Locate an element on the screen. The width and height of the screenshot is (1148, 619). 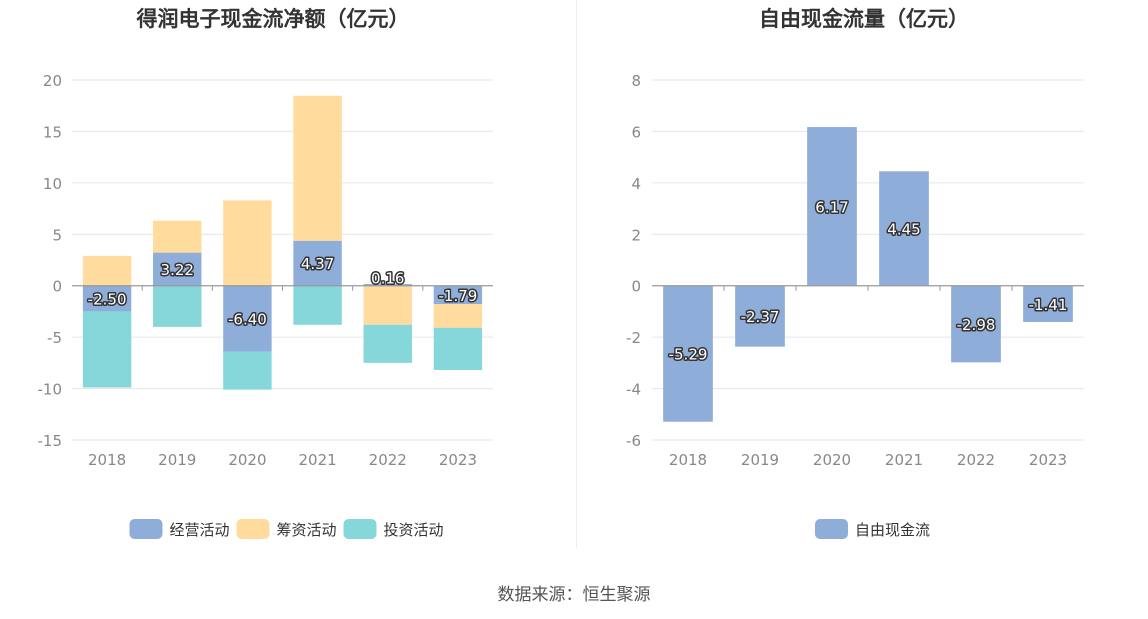
bar-operating-2018 is located at coordinates (107, 298).